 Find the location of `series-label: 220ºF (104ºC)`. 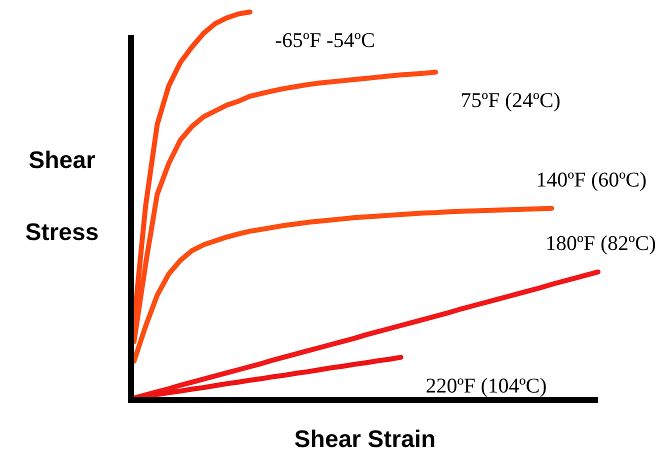

series-label: 220ºF (104ºC) is located at coordinates (486, 385).